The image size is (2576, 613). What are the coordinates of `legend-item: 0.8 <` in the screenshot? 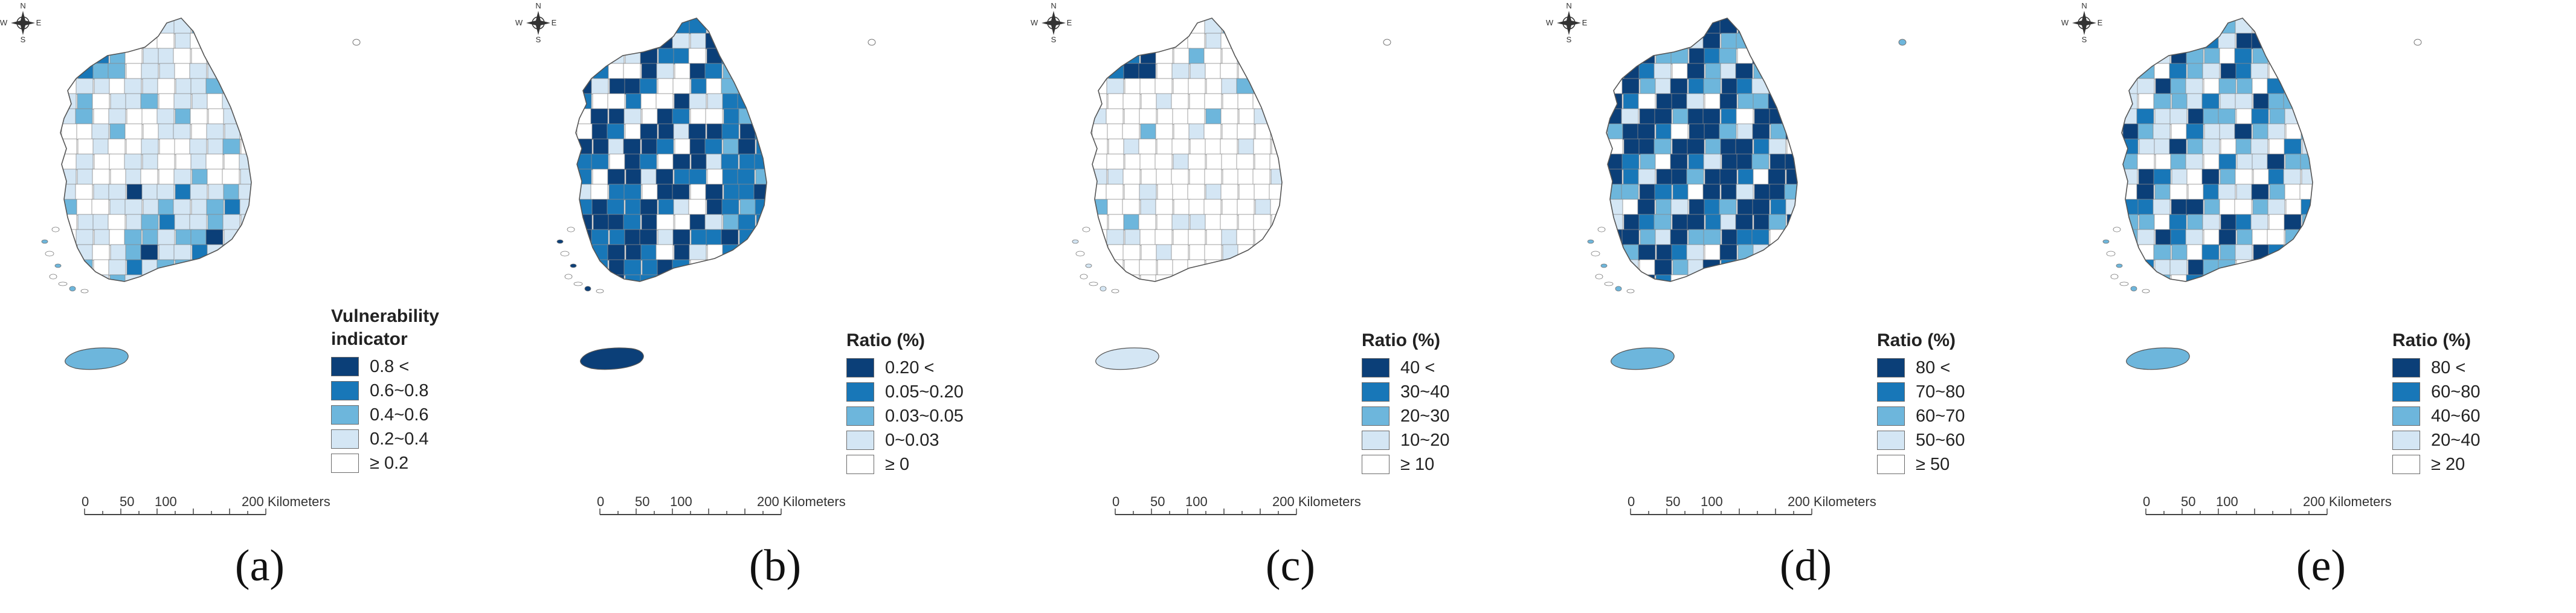 It's located at (421, 367).